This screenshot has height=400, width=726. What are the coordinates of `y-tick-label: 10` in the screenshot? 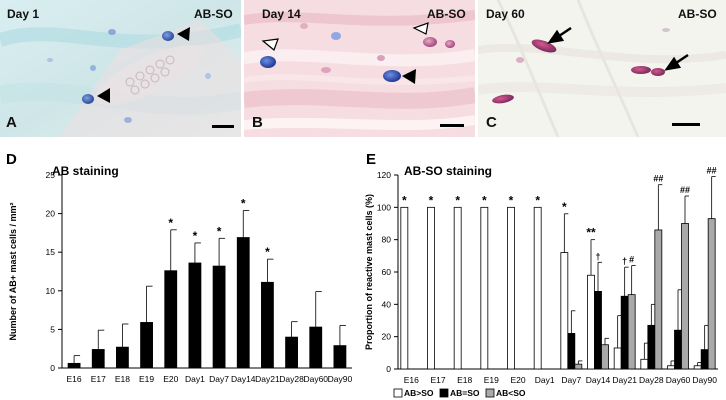 It's located at (51, 291).